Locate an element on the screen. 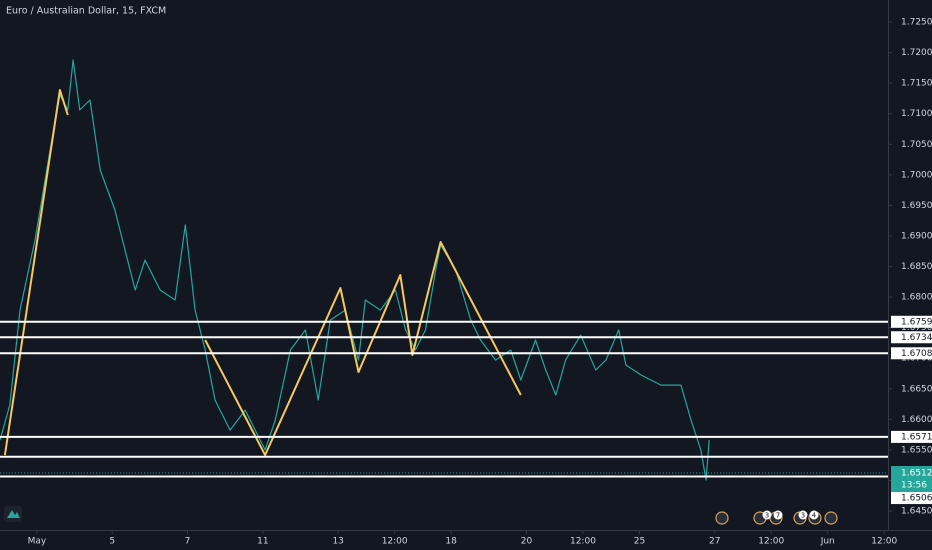 The width and height of the screenshot is (932, 550). level-label: 1.67596 is located at coordinates (916, 322).